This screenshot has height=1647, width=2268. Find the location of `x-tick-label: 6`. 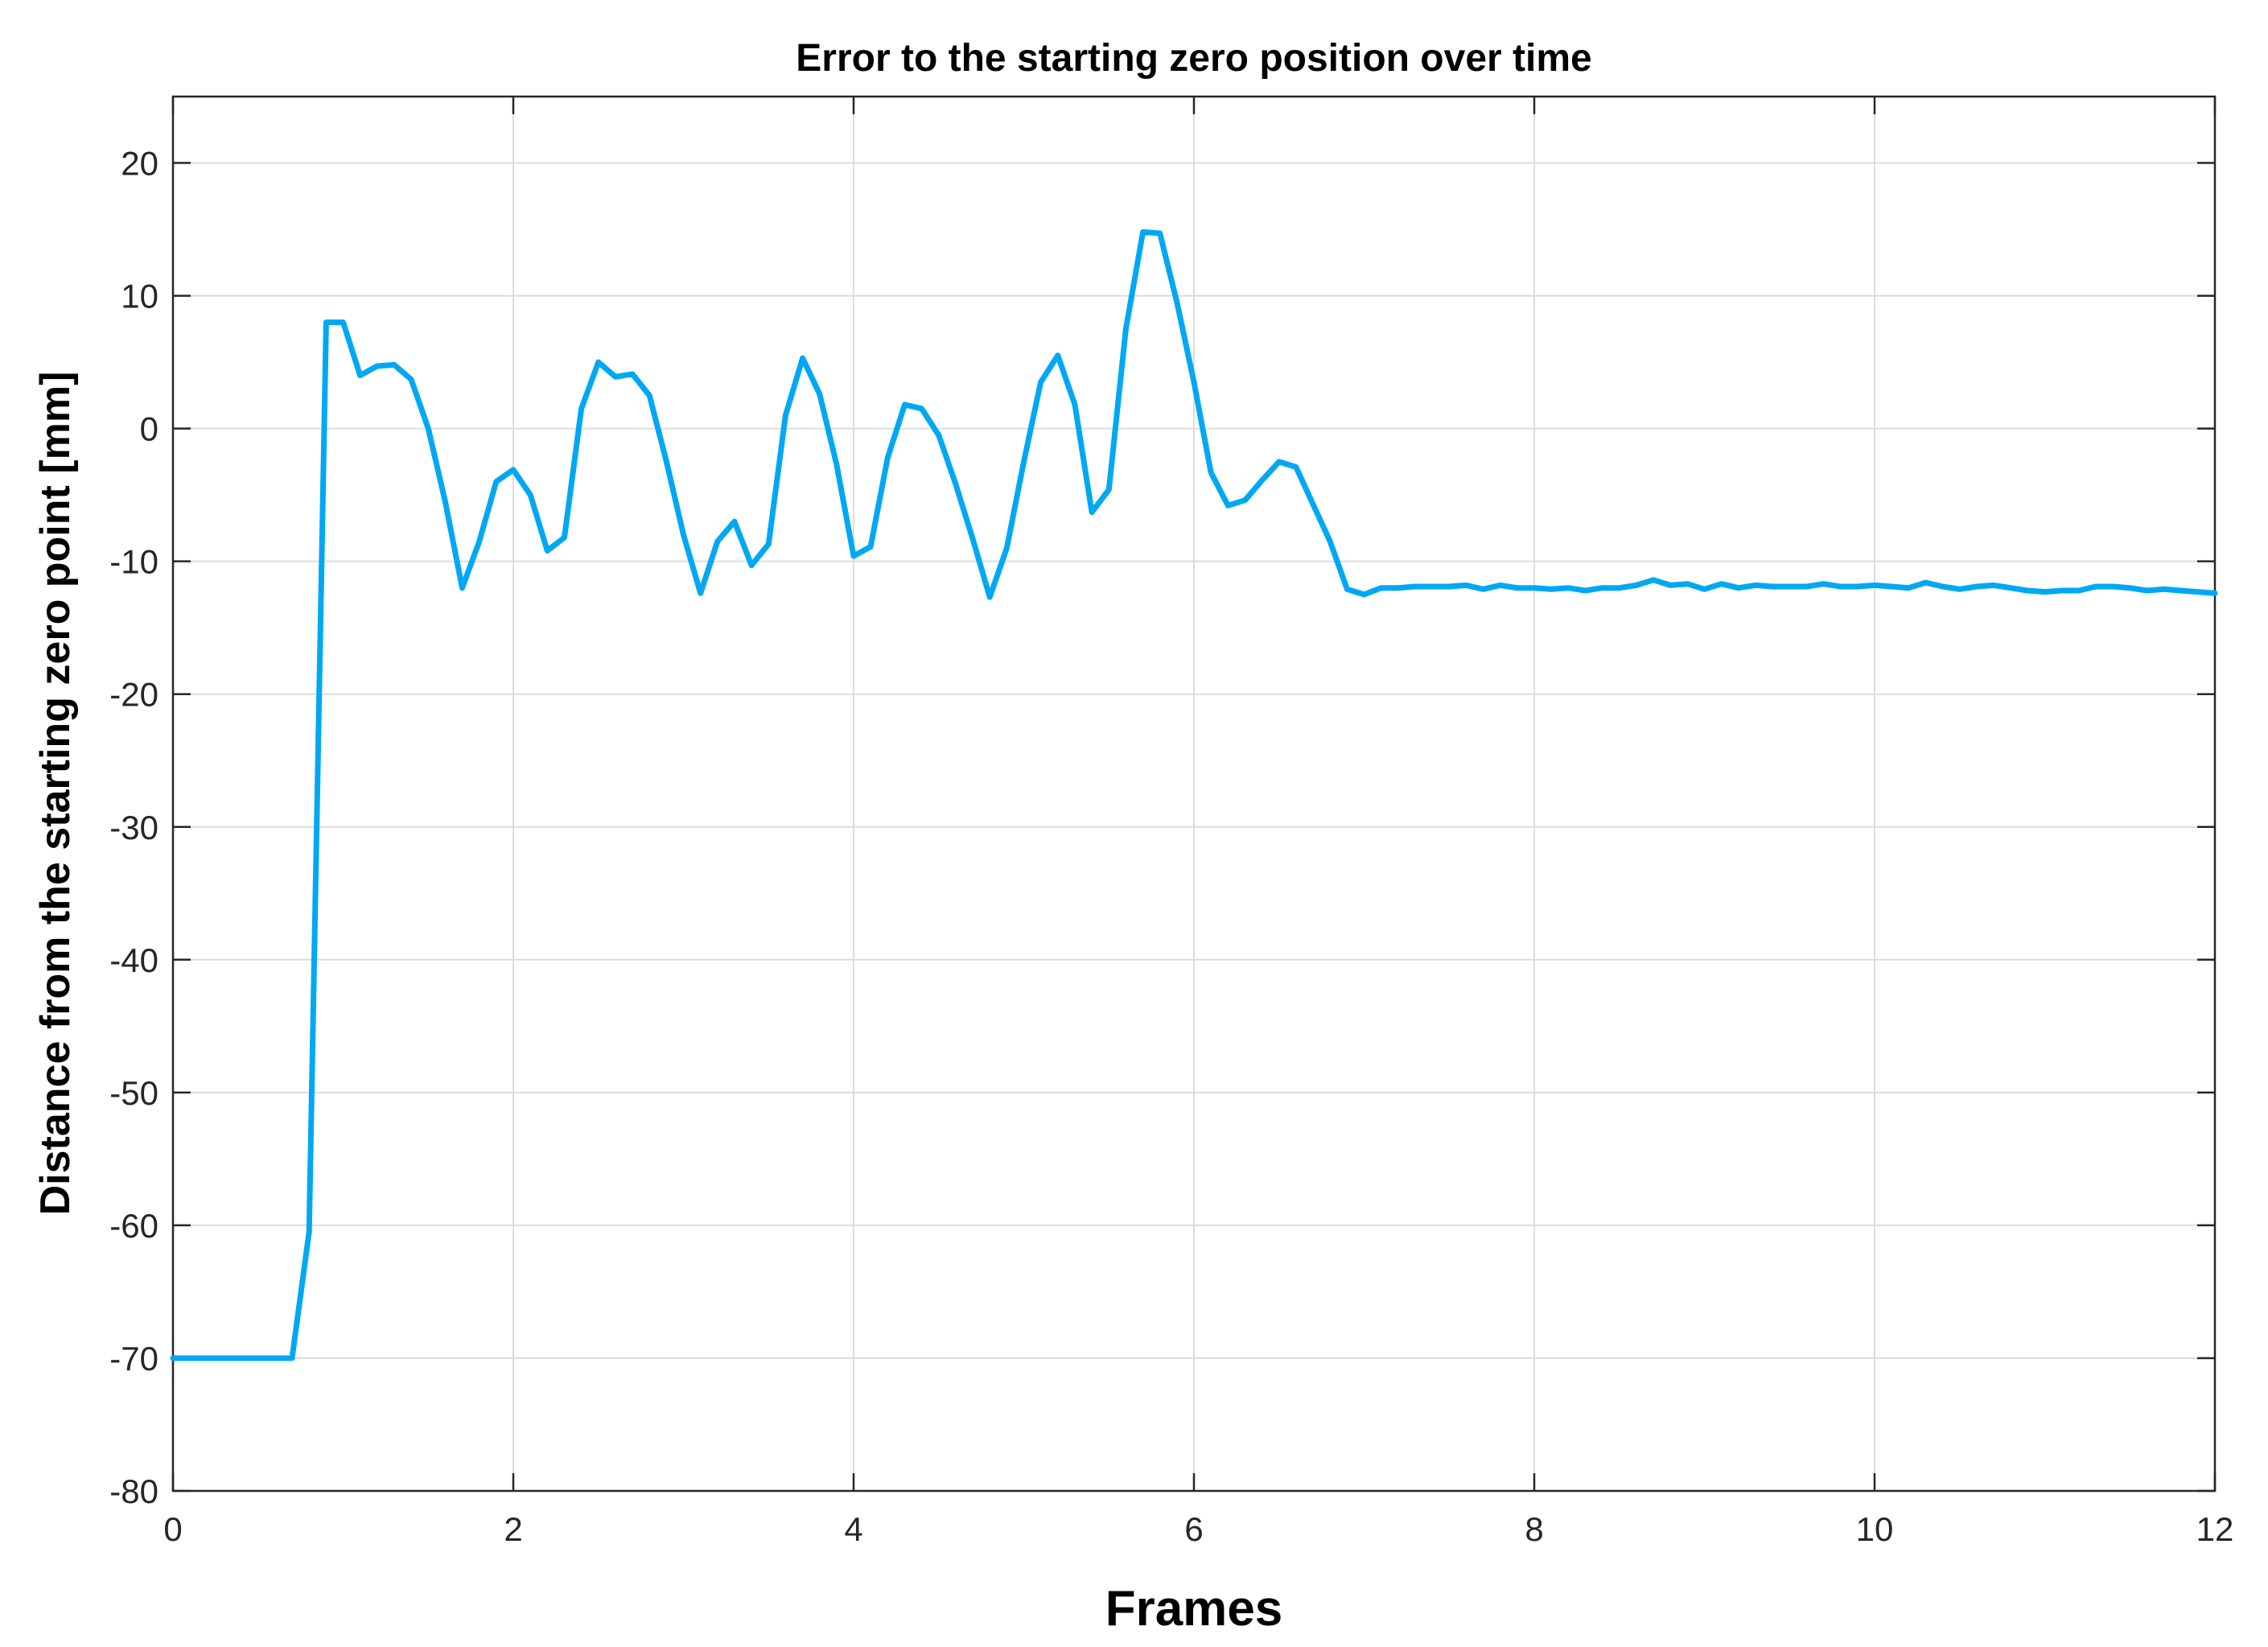

x-tick-label: 6 is located at coordinates (1193, 1529).